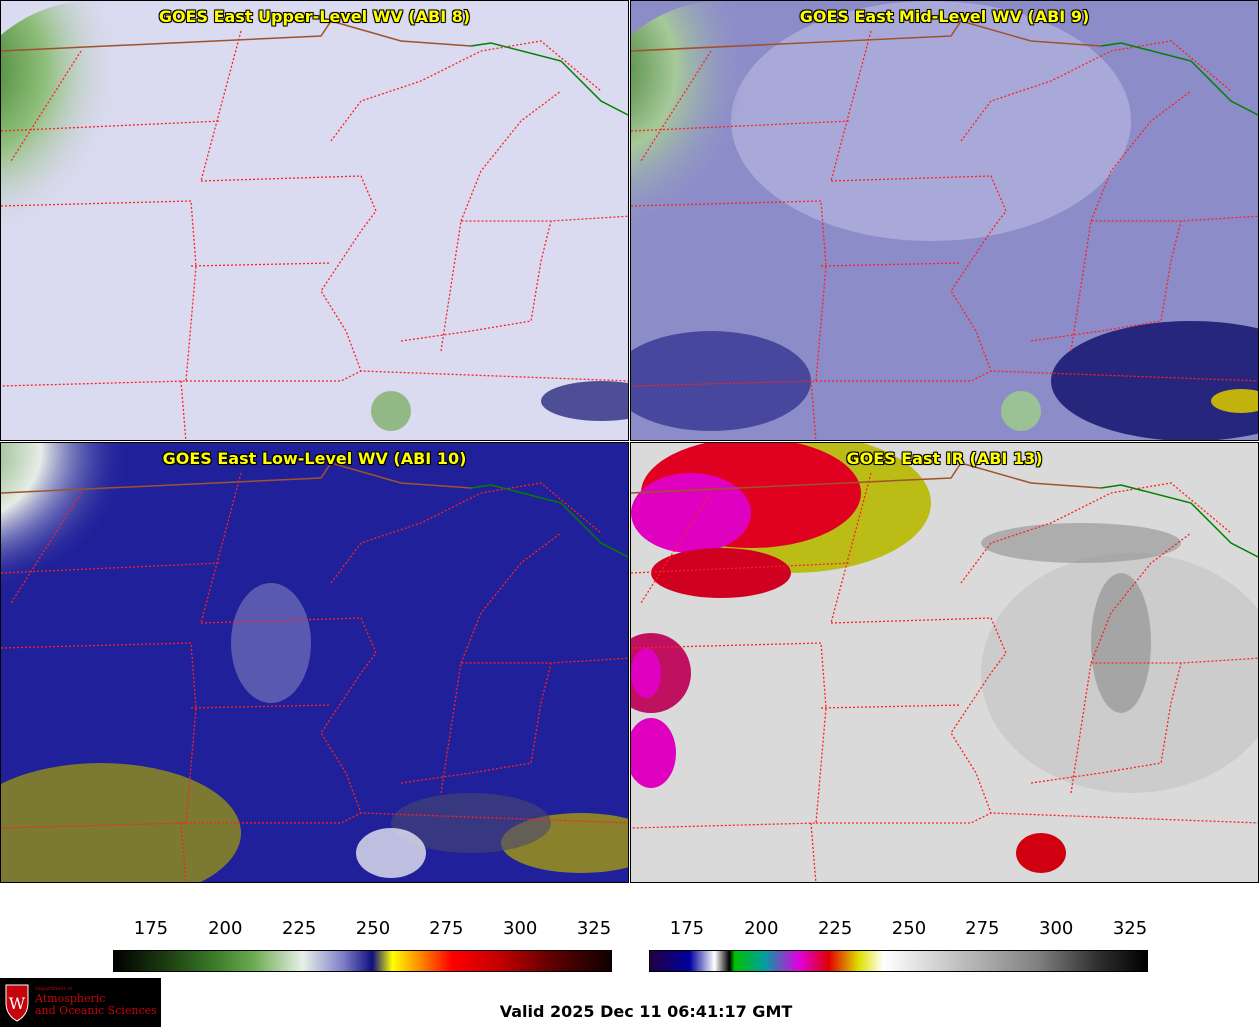  Describe the element at coordinates (314, 458) in the screenshot. I see `panel-title: GOES East Low-Level WV (ABI 10)` at that location.